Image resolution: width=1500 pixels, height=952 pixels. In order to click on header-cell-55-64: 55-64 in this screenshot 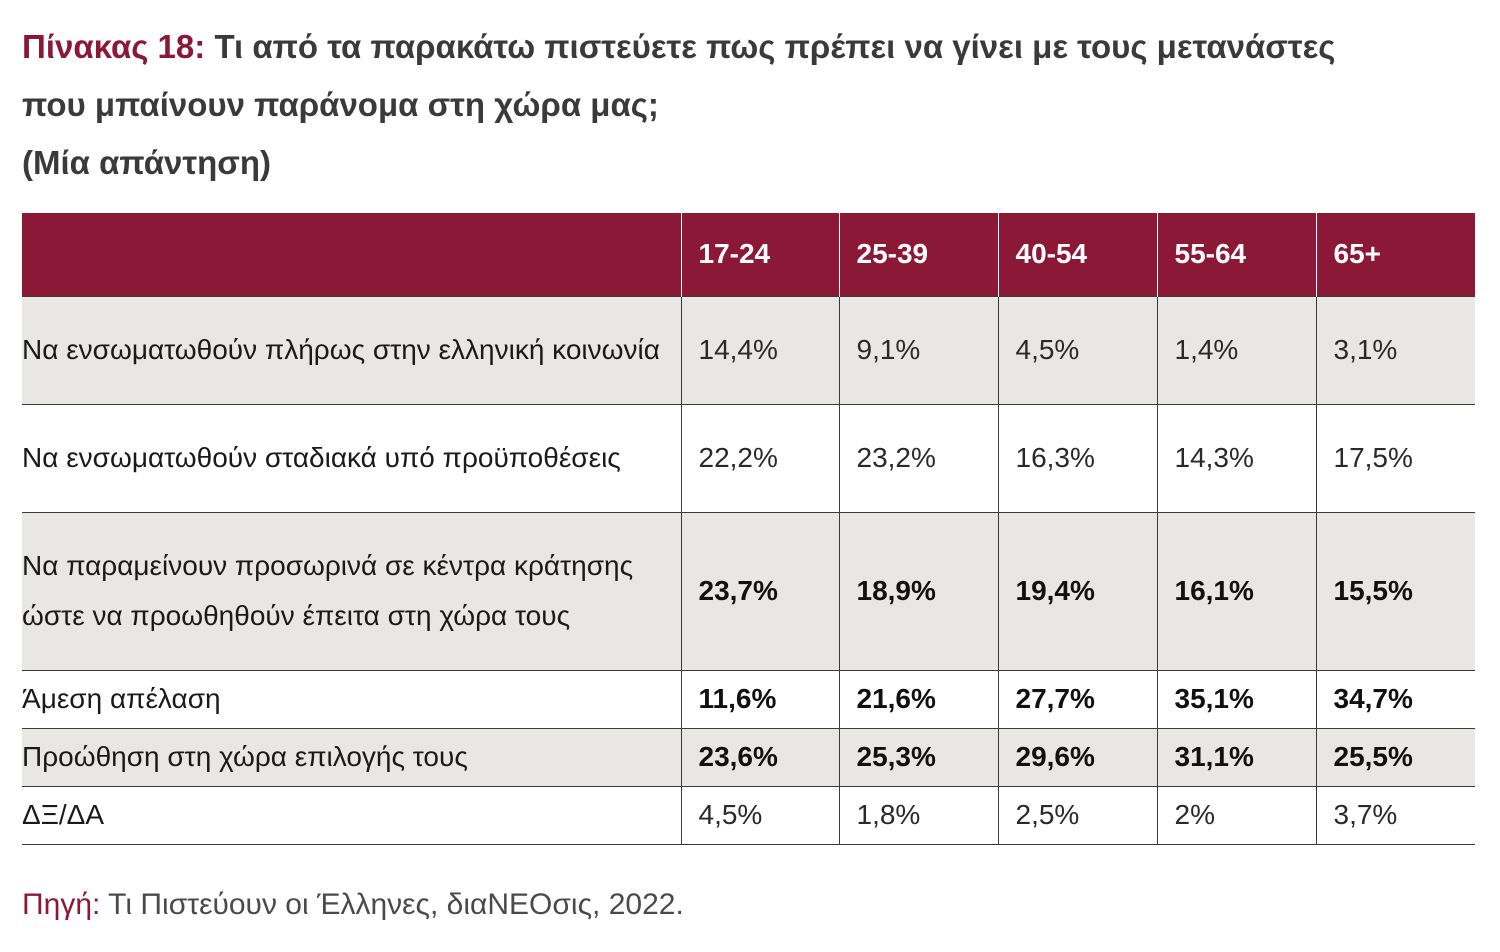, I will do `click(1236, 254)`.